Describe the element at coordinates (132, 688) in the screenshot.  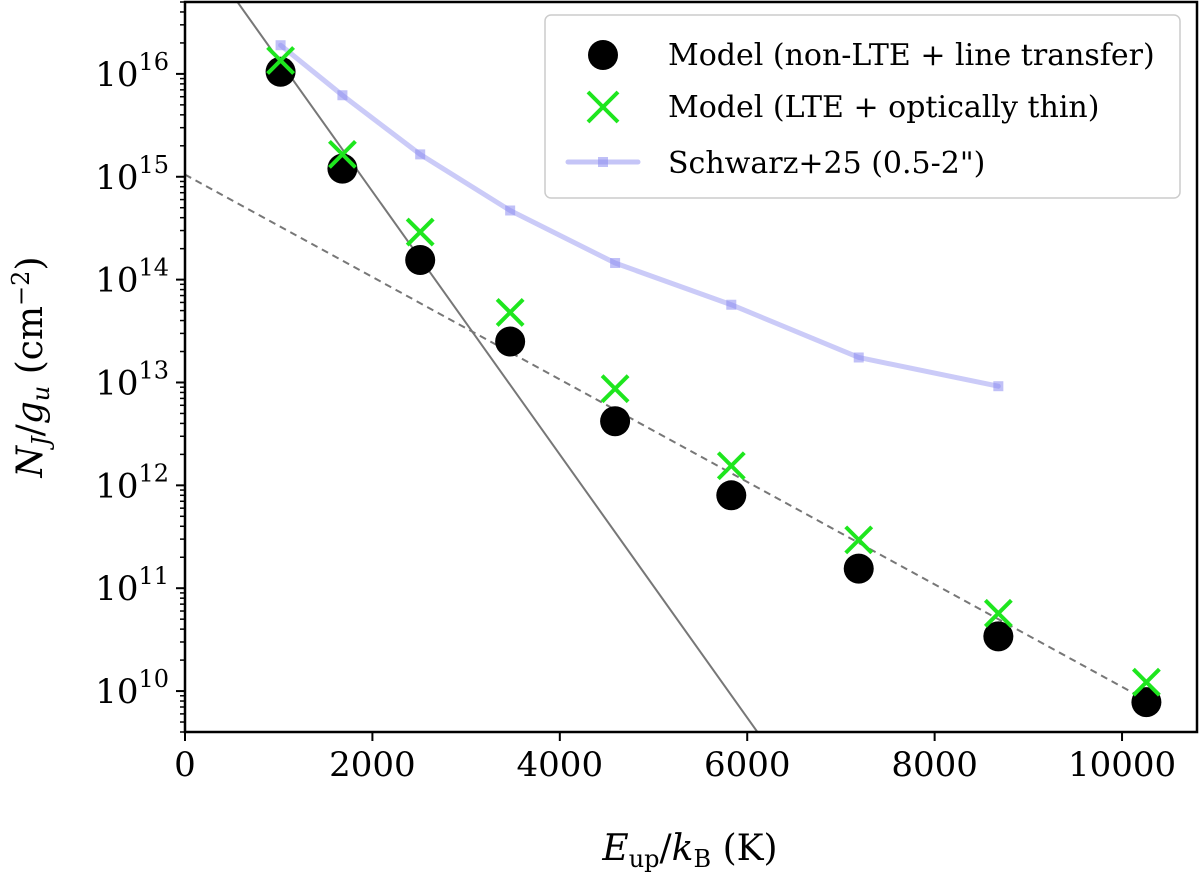
I see `y-tick-label: 1010` at that location.